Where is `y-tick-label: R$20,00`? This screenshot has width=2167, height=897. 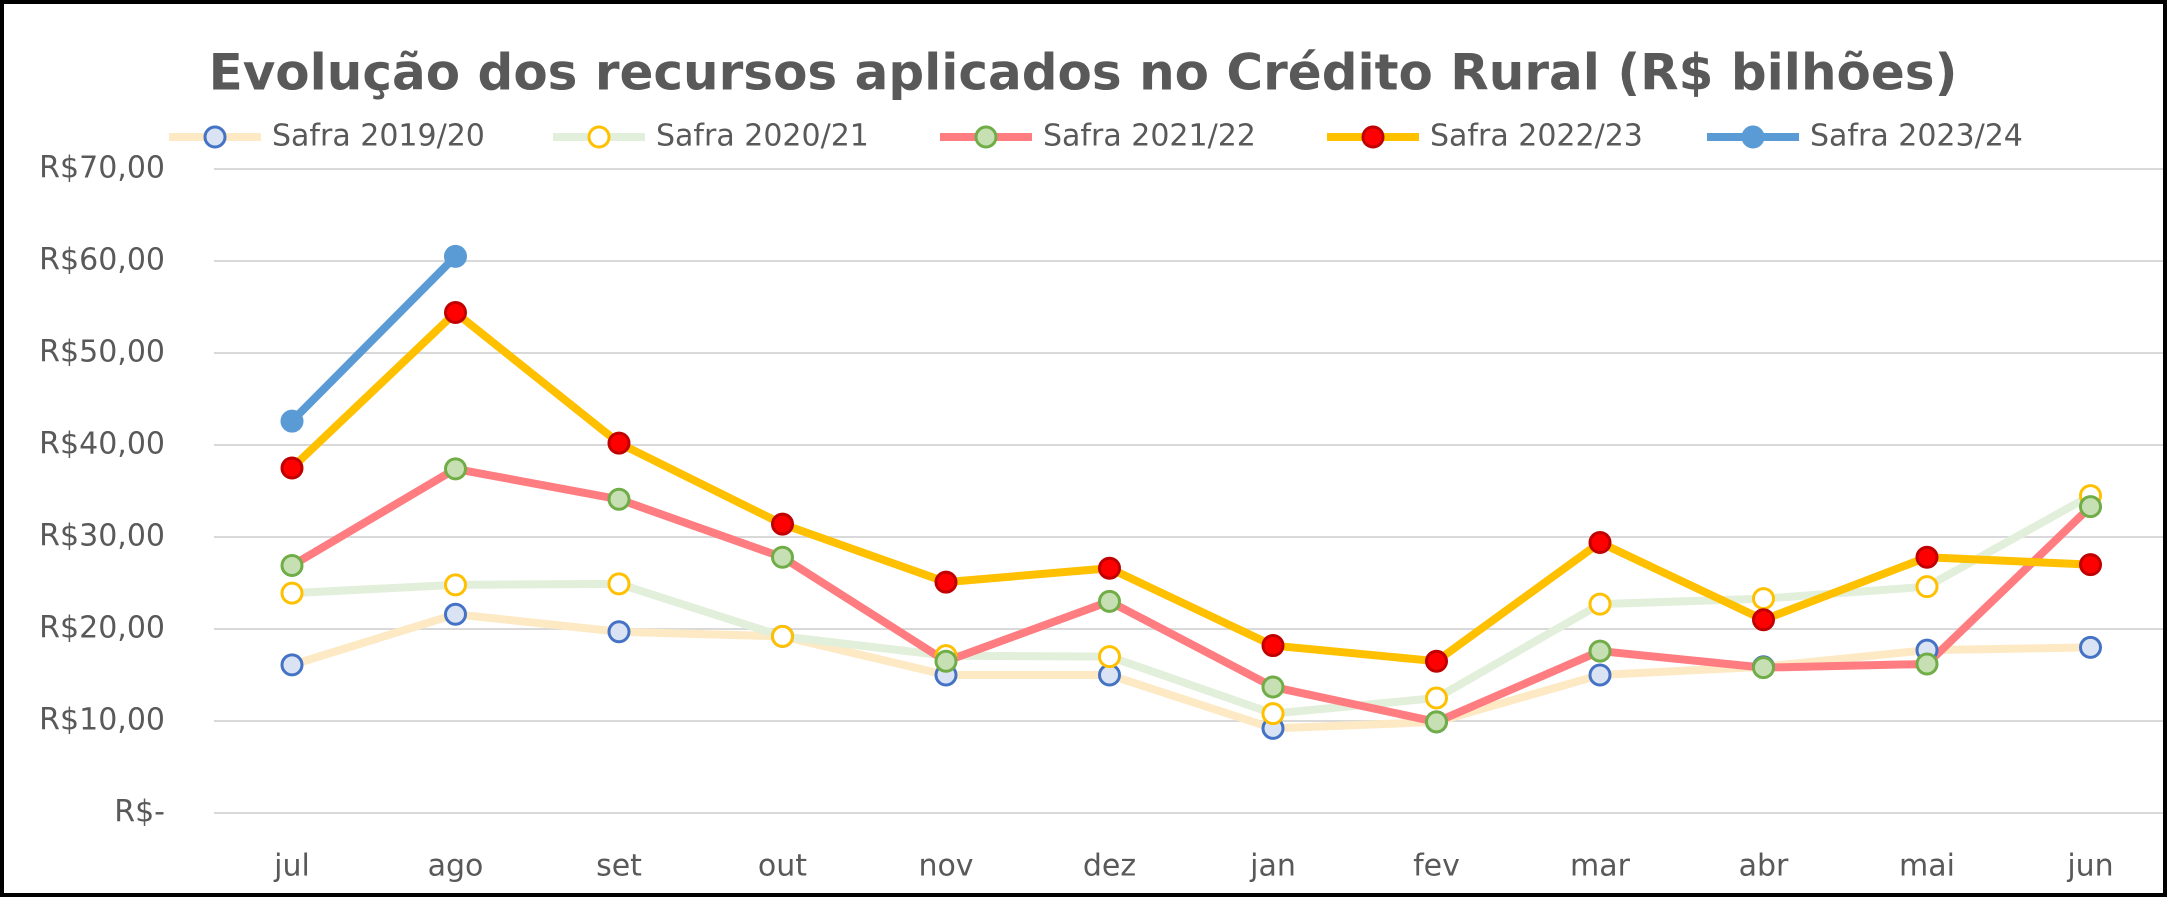
y-tick-label: R$20,00 is located at coordinates (102, 628).